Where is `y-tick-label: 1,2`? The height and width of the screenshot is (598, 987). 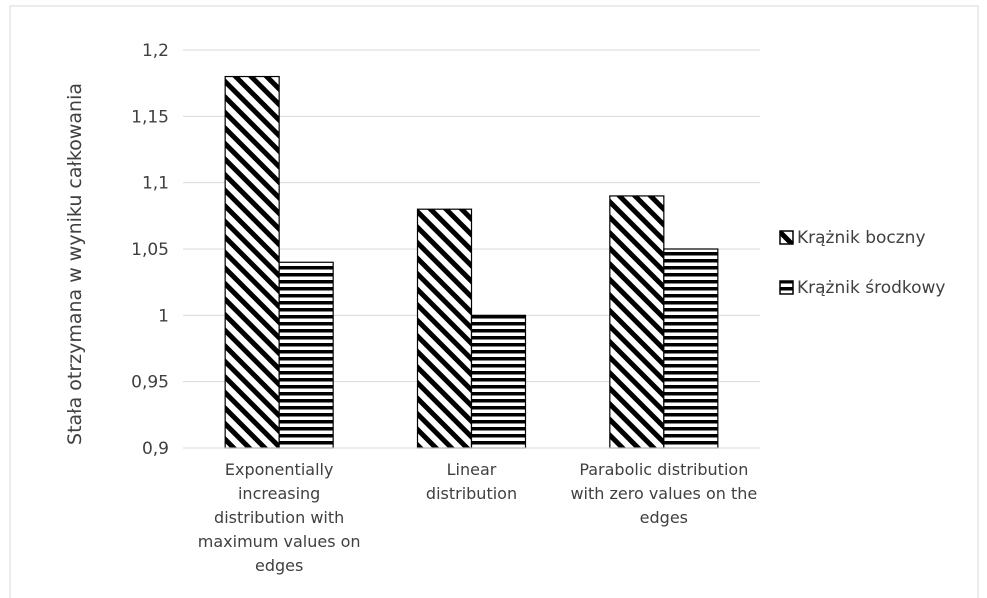
y-tick-label: 1,2 is located at coordinates (155, 51).